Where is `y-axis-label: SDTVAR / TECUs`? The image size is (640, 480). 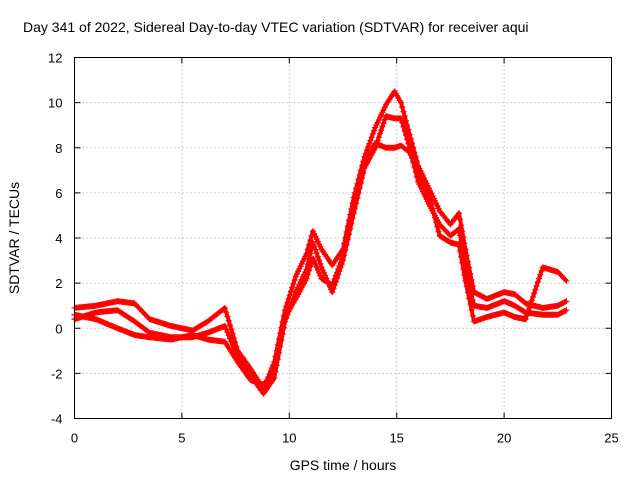 y-axis-label: SDTVAR / TECUs is located at coordinates (14, 238).